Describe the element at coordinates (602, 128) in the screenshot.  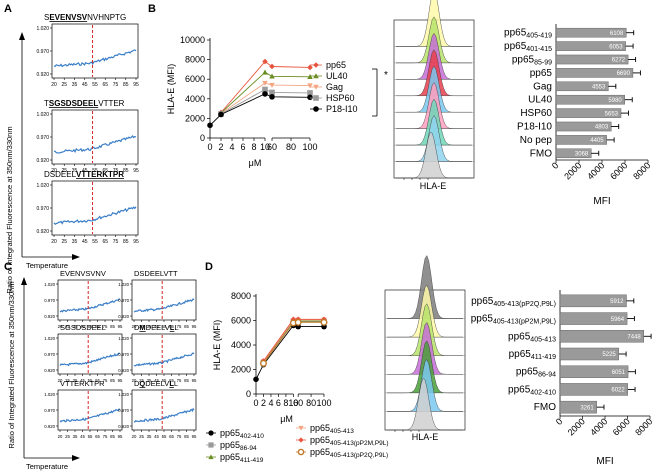
I see `mfi-bar-value: 4803` at that location.